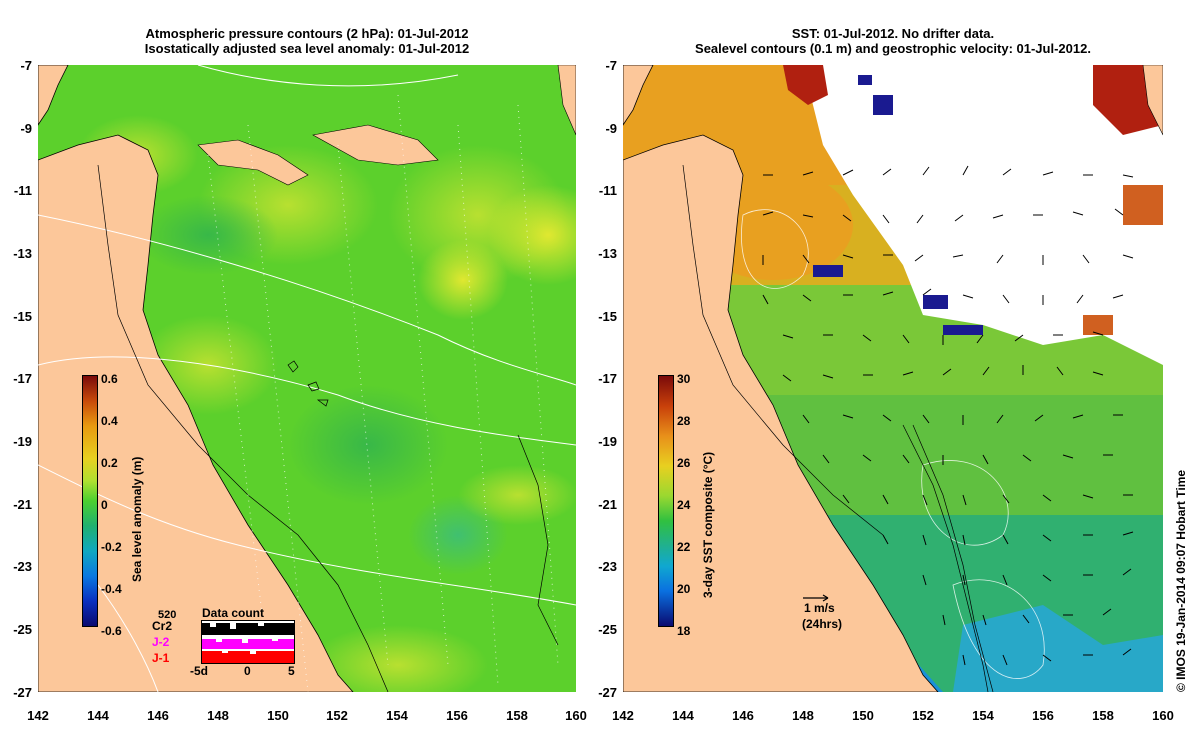 Image resolution: width=1200 pixels, height=750 pixels. What do you see at coordinates (1103, 715) in the screenshot?
I see `right-lon-tick: 158` at bounding box center [1103, 715].